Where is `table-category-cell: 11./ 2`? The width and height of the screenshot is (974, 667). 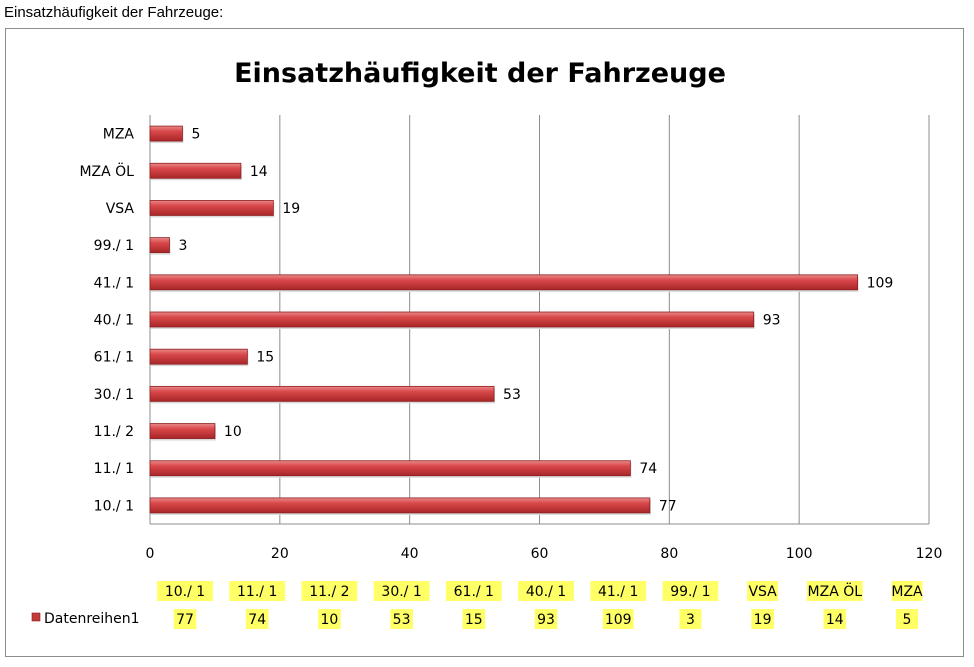 table-category-cell: 11./ 2 is located at coordinates (329, 592).